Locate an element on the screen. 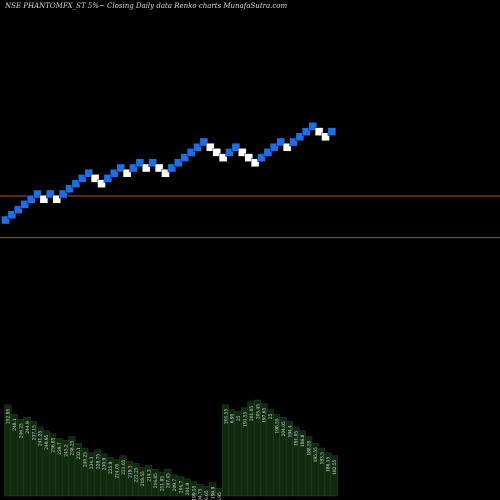 This screenshot has height=500, width=500. volume-label: 218.55 is located at coordinates (143, 478).